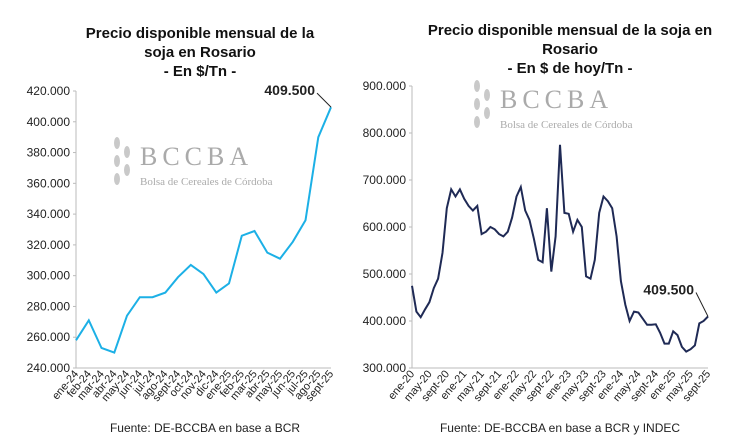 Image resolution: width=737 pixels, height=448 pixels. What do you see at coordinates (49, 183) in the screenshot?
I see `y-tick-label: 360.000` at bounding box center [49, 183].